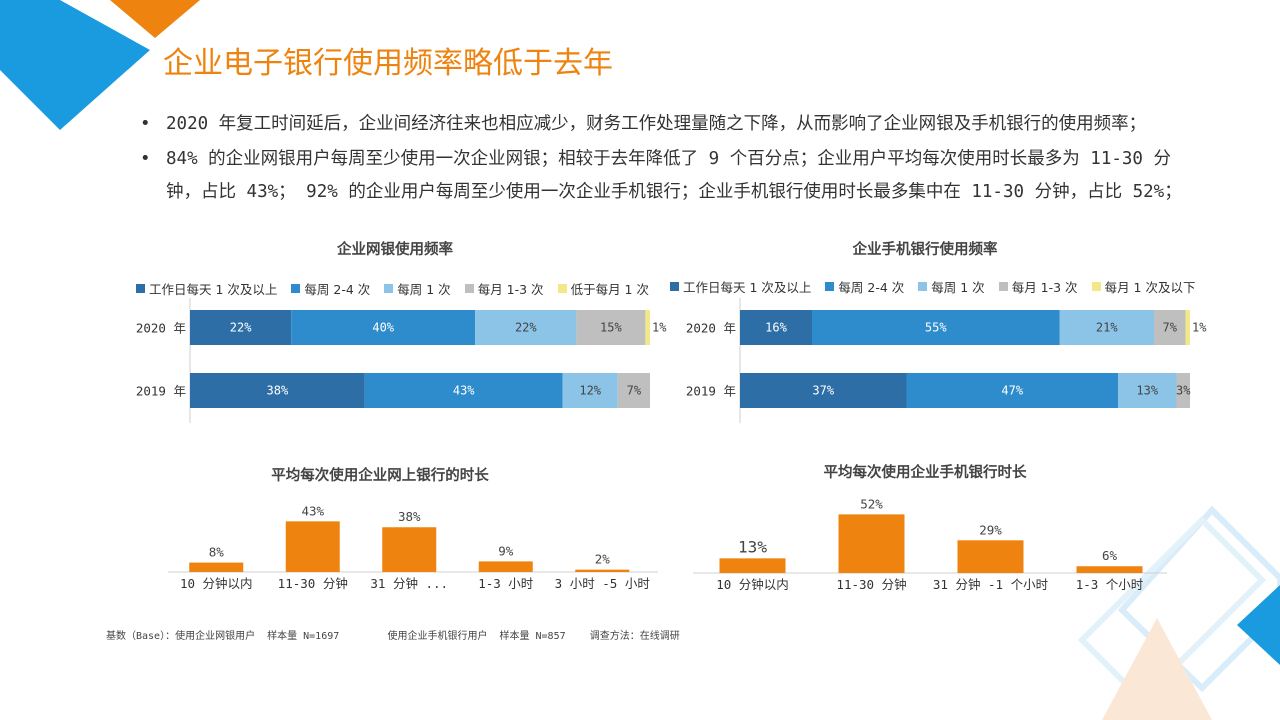 This screenshot has height=720, width=1280. I want to click on chart-title-mobile-duration: 平均每次使用企业手机银行时长, so click(925, 473).